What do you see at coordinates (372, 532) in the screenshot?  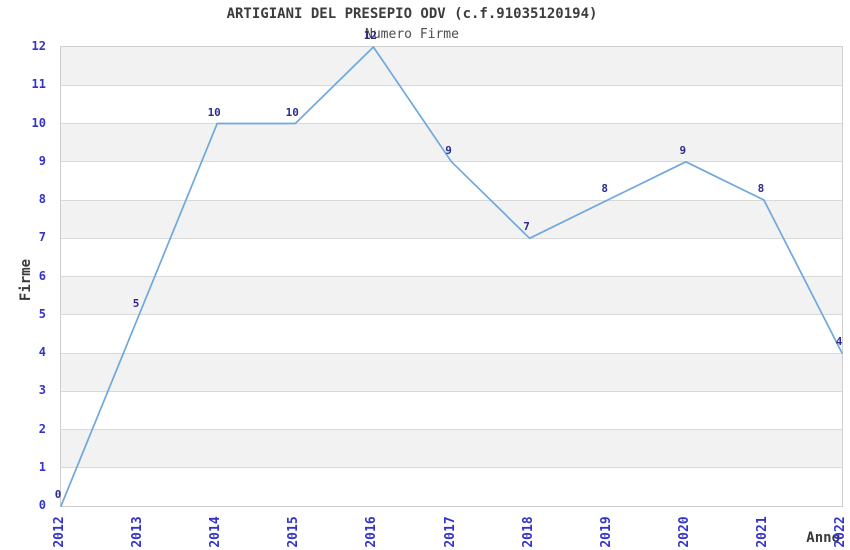 I see `x-tick-label: 2016` at bounding box center [372, 532].